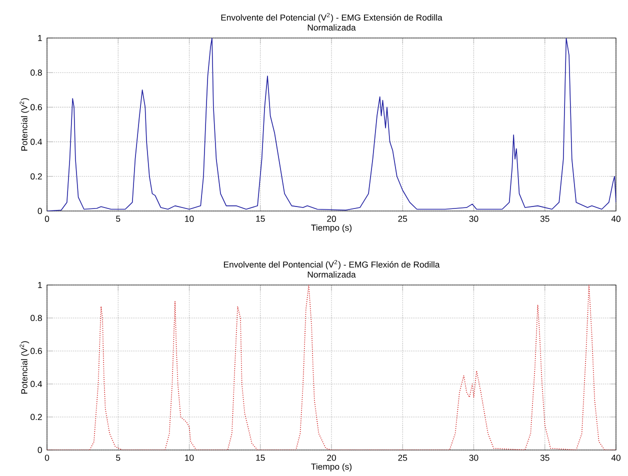 The height and width of the screenshot is (476, 628). What do you see at coordinates (331, 17) in the screenshot?
I see `chart-title: Envolvente del Potencial (V$^{2}$) - EMG Extensión de Rodilla` at bounding box center [331, 17].